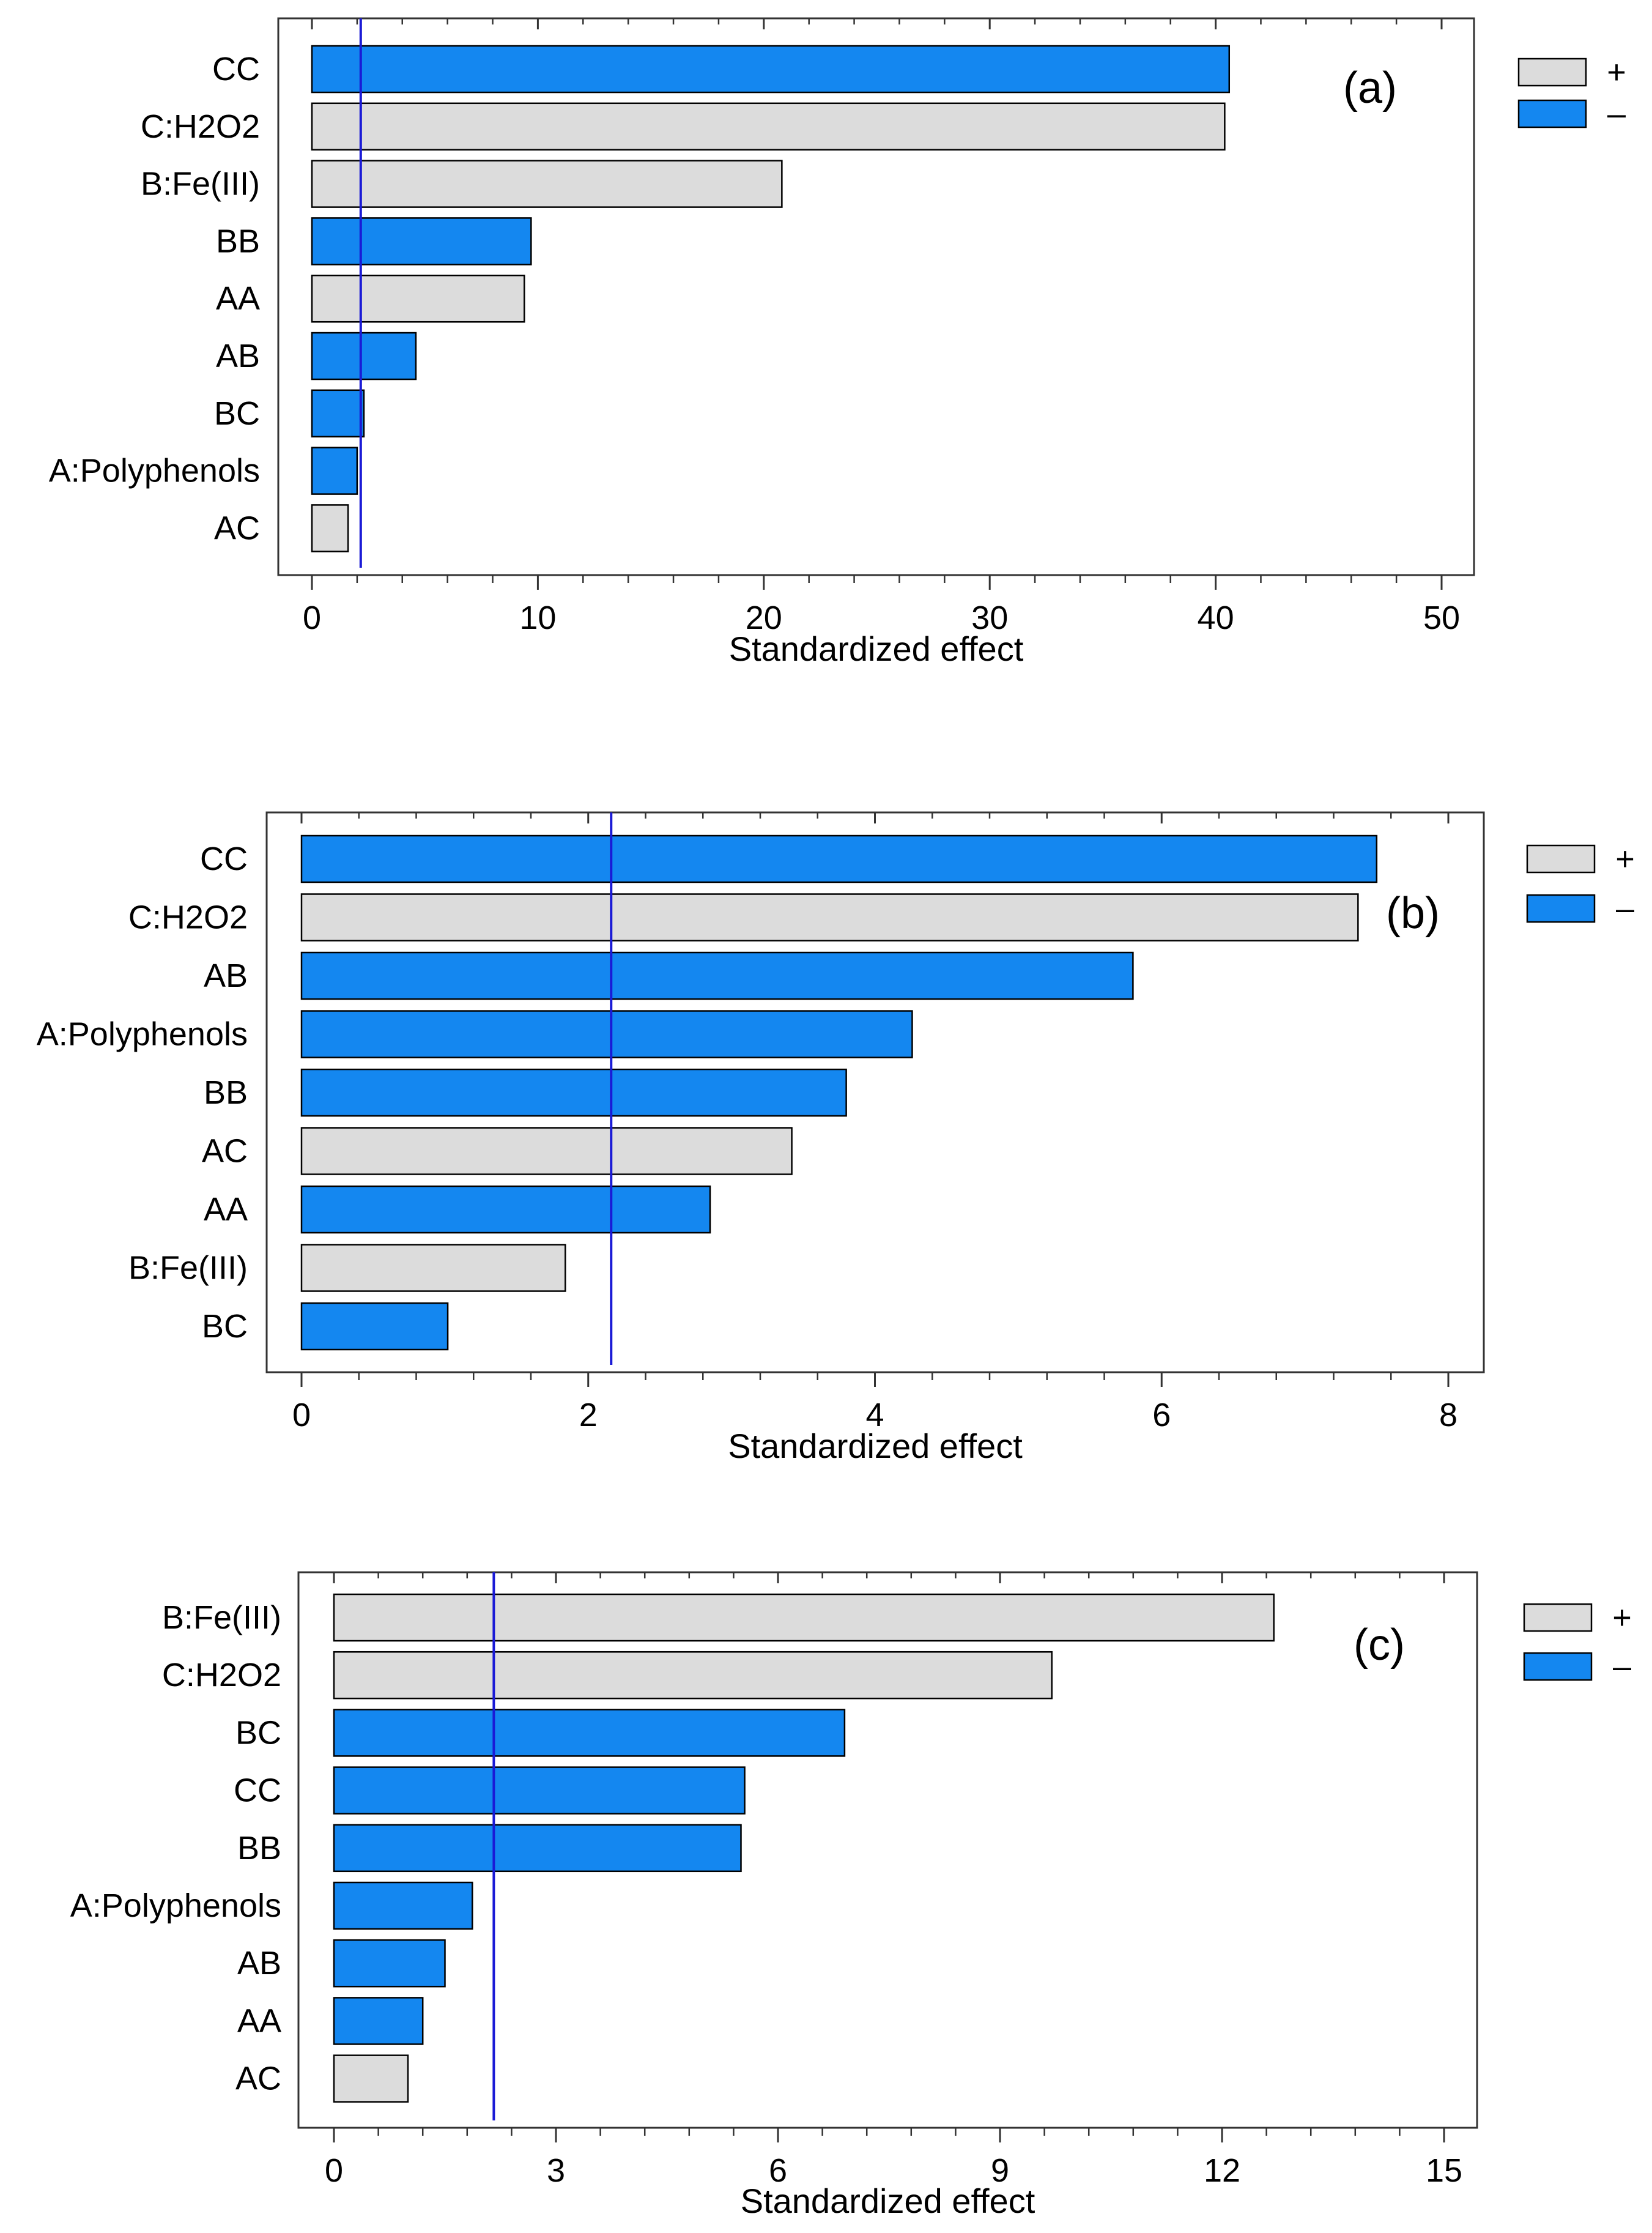 The width and height of the screenshot is (1652, 2233). What do you see at coordinates (1441, 618) in the screenshot?
I see `x-tick-label: 50` at bounding box center [1441, 618].